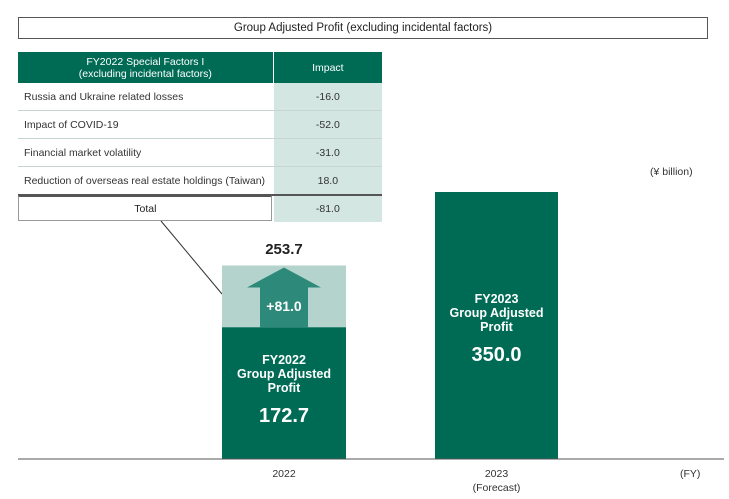  What do you see at coordinates (496, 488) in the screenshot?
I see `x-tick-note-2023: (Forecast)` at bounding box center [496, 488].